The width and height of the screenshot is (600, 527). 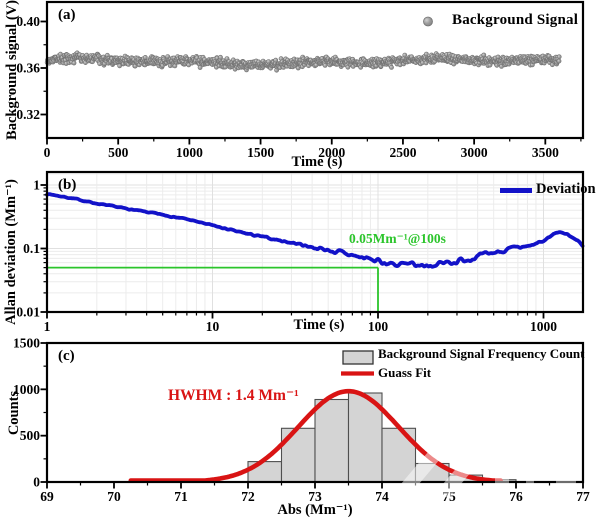 What do you see at coordinates (66, 356) in the screenshot?
I see `panel-c-tag: (c)` at bounding box center [66, 356].